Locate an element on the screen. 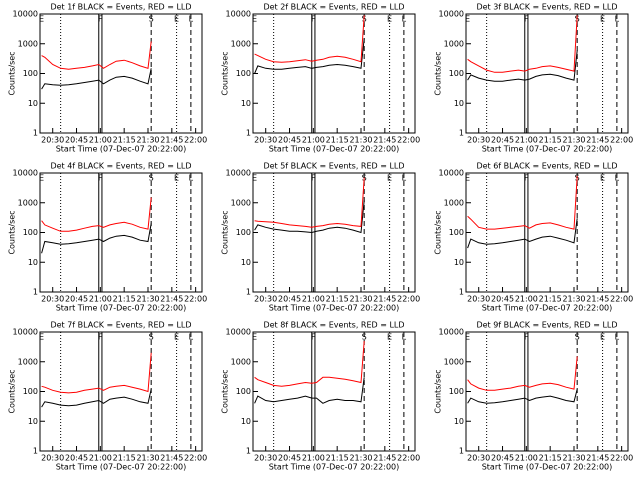 The height and width of the screenshot is (480, 640). panel-title: Det 9f BLACK = Events, RED = LLD is located at coordinates (546, 325).